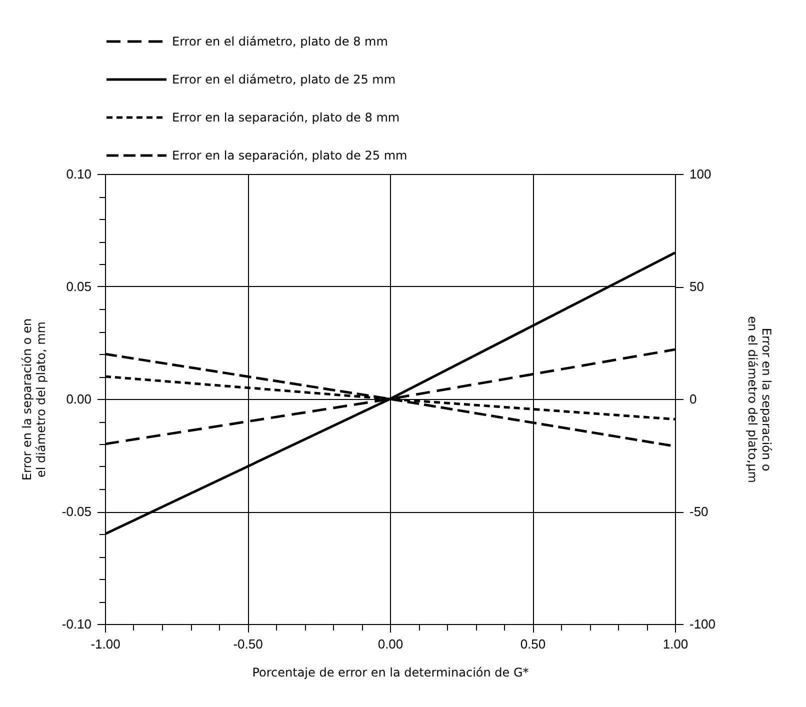 The height and width of the screenshot is (707, 806). I want to click on y-tick-label: -0.05, so click(77, 511).